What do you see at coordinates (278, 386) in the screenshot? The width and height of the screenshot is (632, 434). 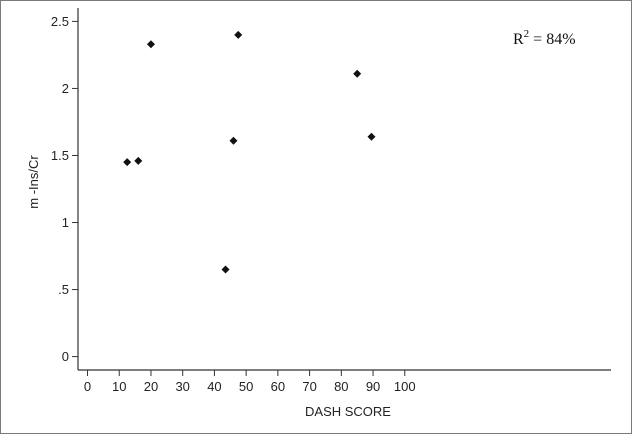 I see `x-tick-label: 60` at bounding box center [278, 386].